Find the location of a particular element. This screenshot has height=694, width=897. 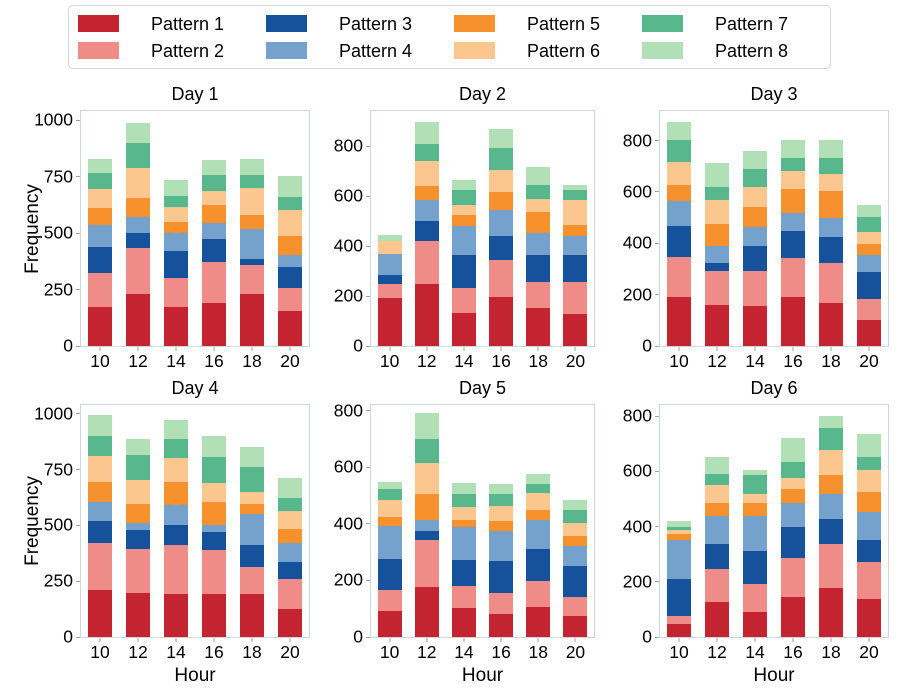

legend-item: Pattern 1 is located at coordinates (172, 24).